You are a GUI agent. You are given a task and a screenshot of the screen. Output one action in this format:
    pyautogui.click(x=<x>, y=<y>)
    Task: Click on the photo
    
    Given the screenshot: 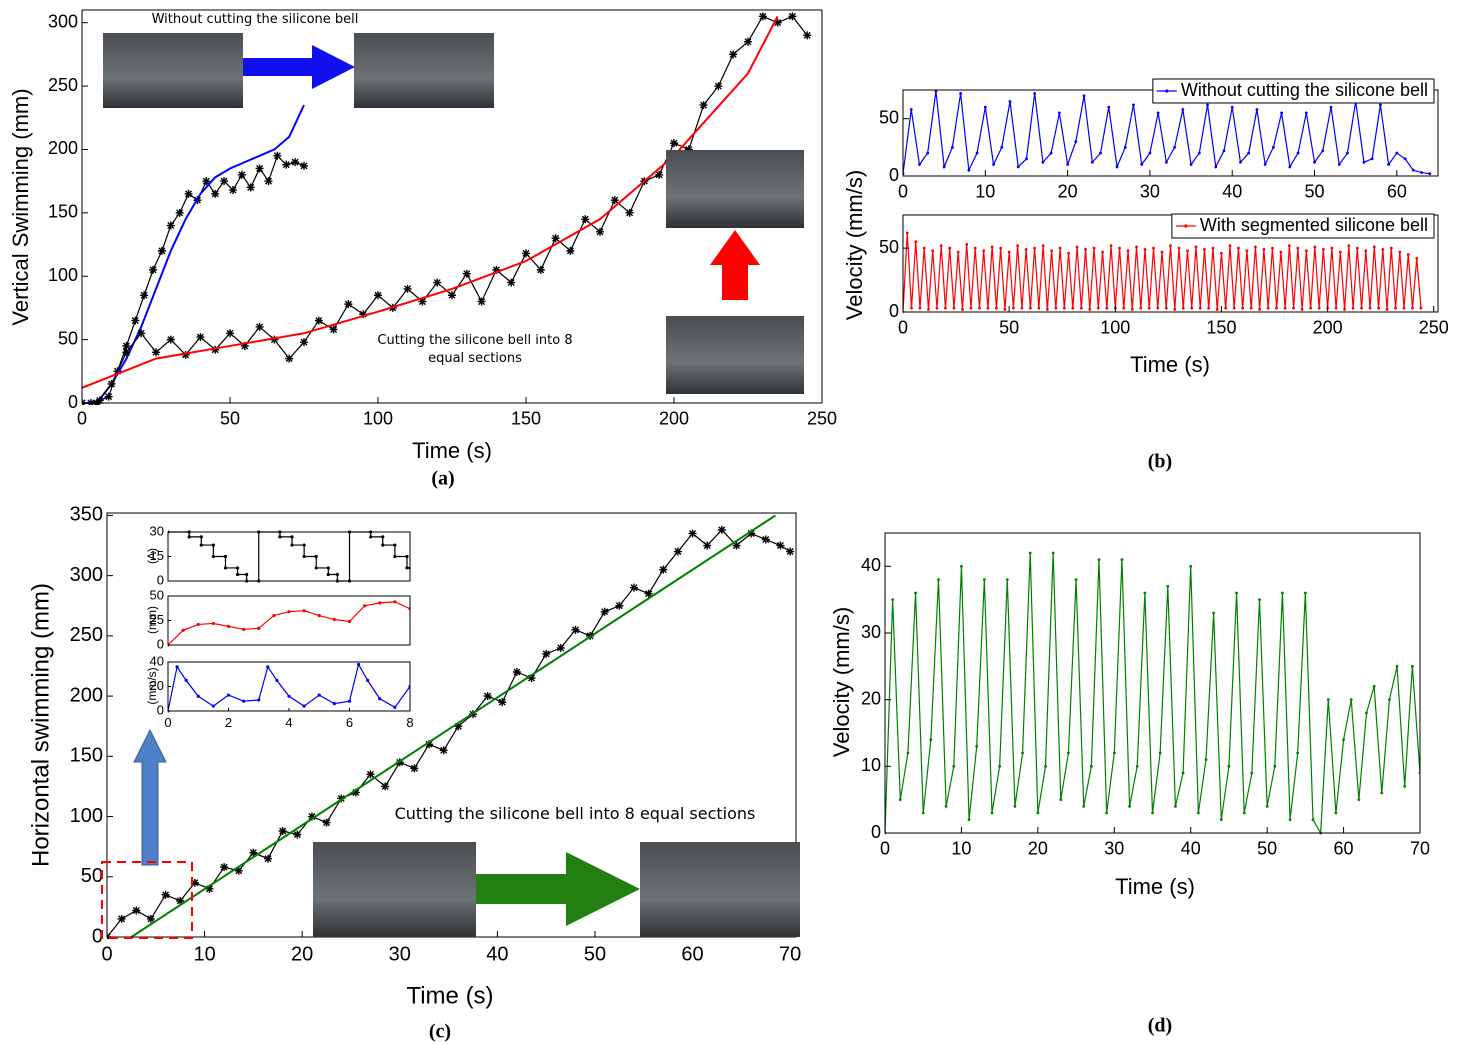 What is the action you would take?
    pyautogui.click(x=735, y=189)
    